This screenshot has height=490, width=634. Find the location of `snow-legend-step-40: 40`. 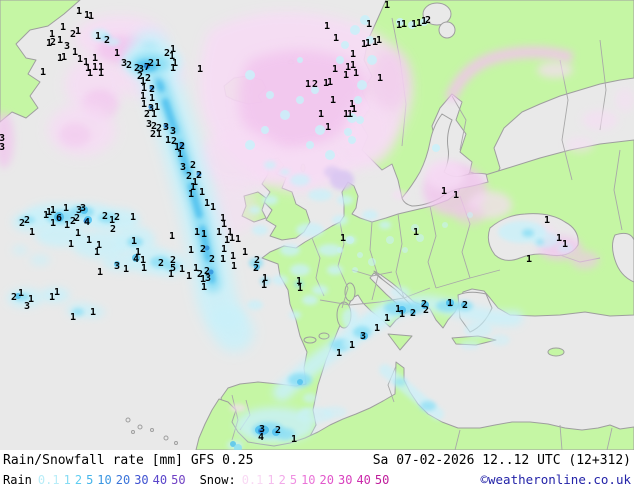

snow-legend-step-40: 40 is located at coordinates (363, 480).